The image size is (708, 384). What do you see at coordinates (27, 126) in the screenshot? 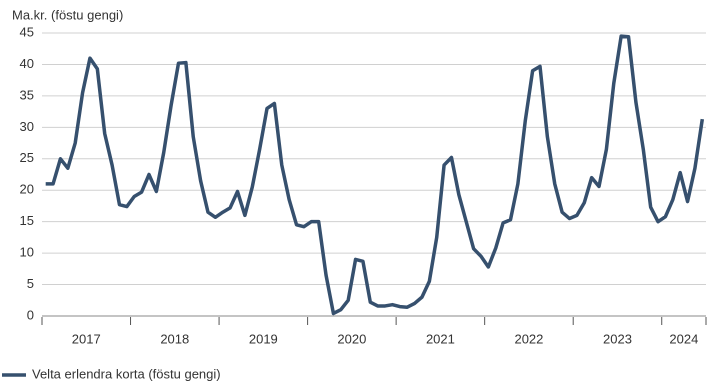
I see `y-tick-label: 30` at bounding box center [27, 126].